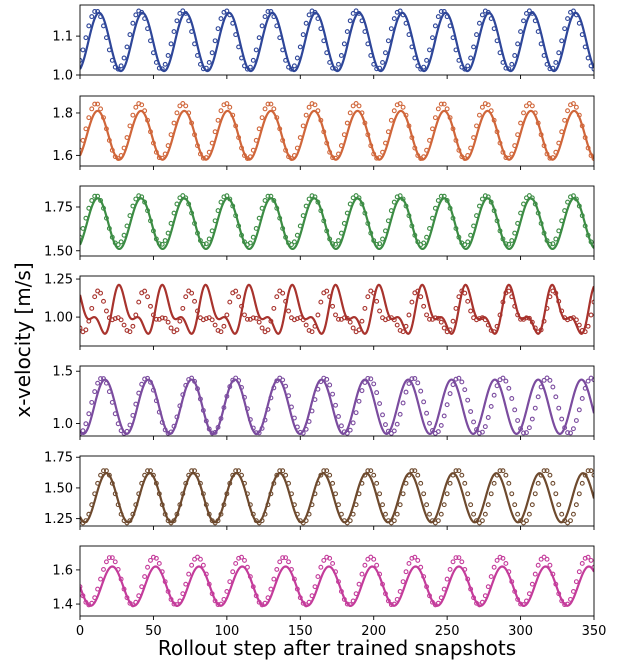 The width and height of the screenshot is (619, 665). Describe the element at coordinates (58, 519) in the screenshot. I see `y-tick-label: 1.25` at that location.